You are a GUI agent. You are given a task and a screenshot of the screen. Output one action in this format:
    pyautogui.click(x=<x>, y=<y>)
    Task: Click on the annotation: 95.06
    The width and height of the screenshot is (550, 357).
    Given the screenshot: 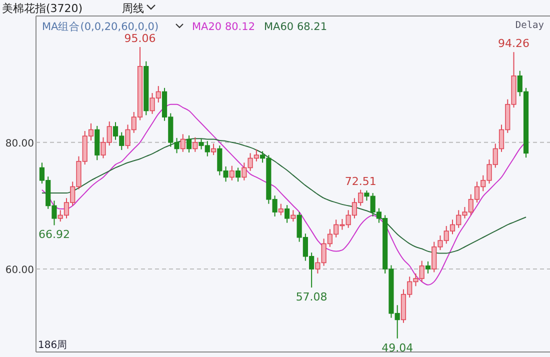 What is the action you would take?
    pyautogui.click(x=140, y=39)
    